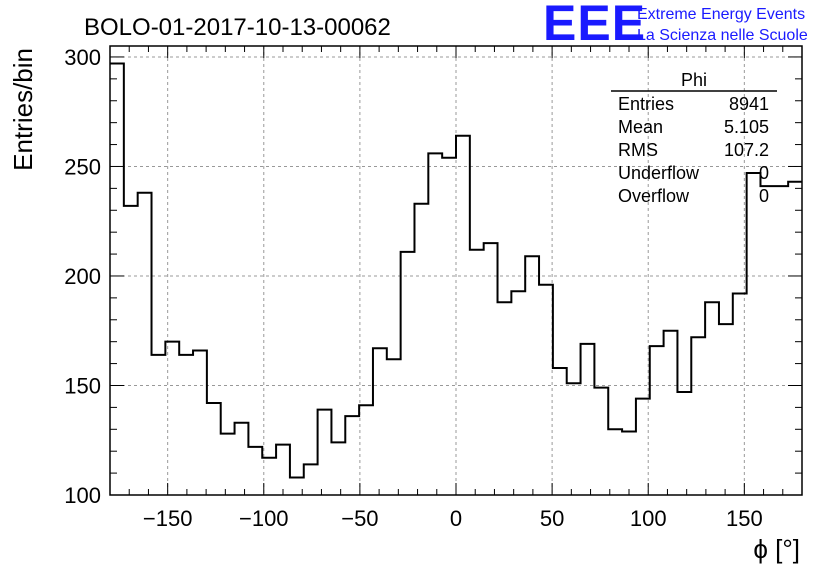 The width and height of the screenshot is (836, 572). Describe the element at coordinates (694, 80) in the screenshot. I see `stats-box-name: Phi` at that location.